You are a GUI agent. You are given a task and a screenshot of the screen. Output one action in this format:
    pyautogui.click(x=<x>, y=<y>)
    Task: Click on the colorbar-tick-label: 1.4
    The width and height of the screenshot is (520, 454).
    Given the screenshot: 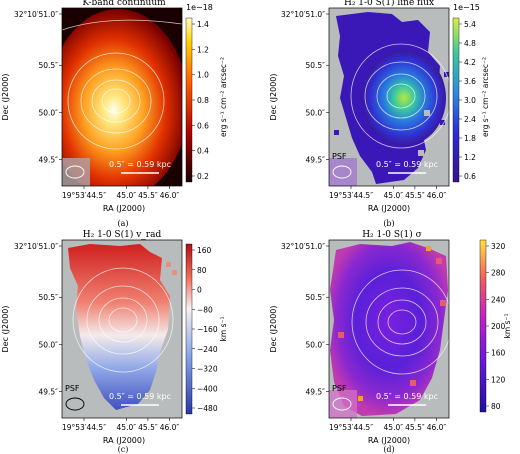 What is the action you would take?
    pyautogui.click(x=203, y=24)
    